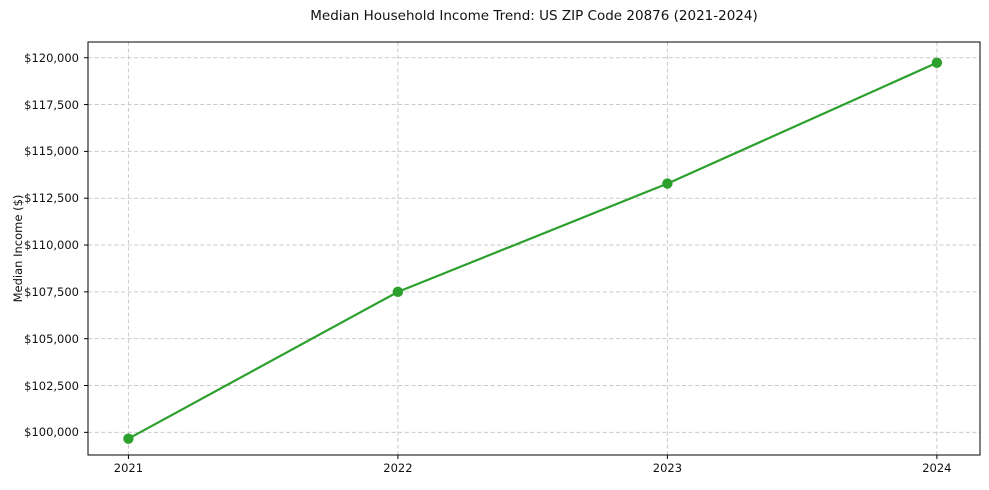 The height and width of the screenshot is (490, 989). What do you see at coordinates (667, 183) in the screenshot?
I see `data-point-2023` at bounding box center [667, 183].